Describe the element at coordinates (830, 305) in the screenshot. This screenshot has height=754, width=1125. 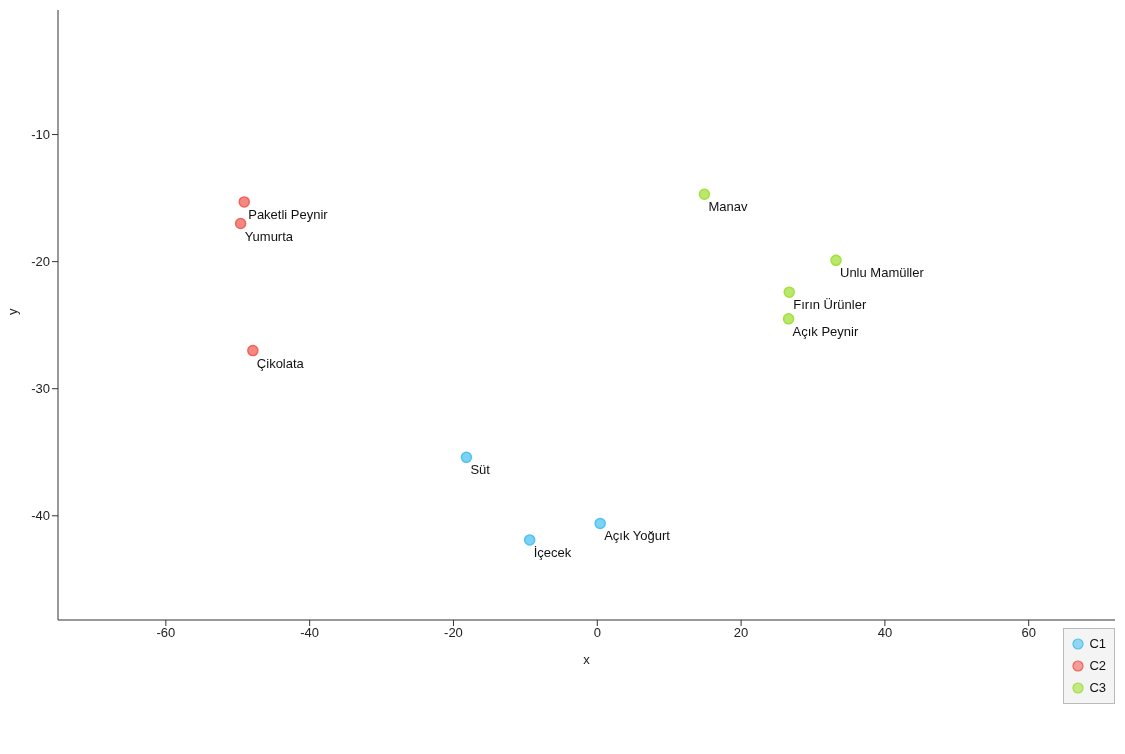
I see `annotation: Fırın Ürünler` at that location.